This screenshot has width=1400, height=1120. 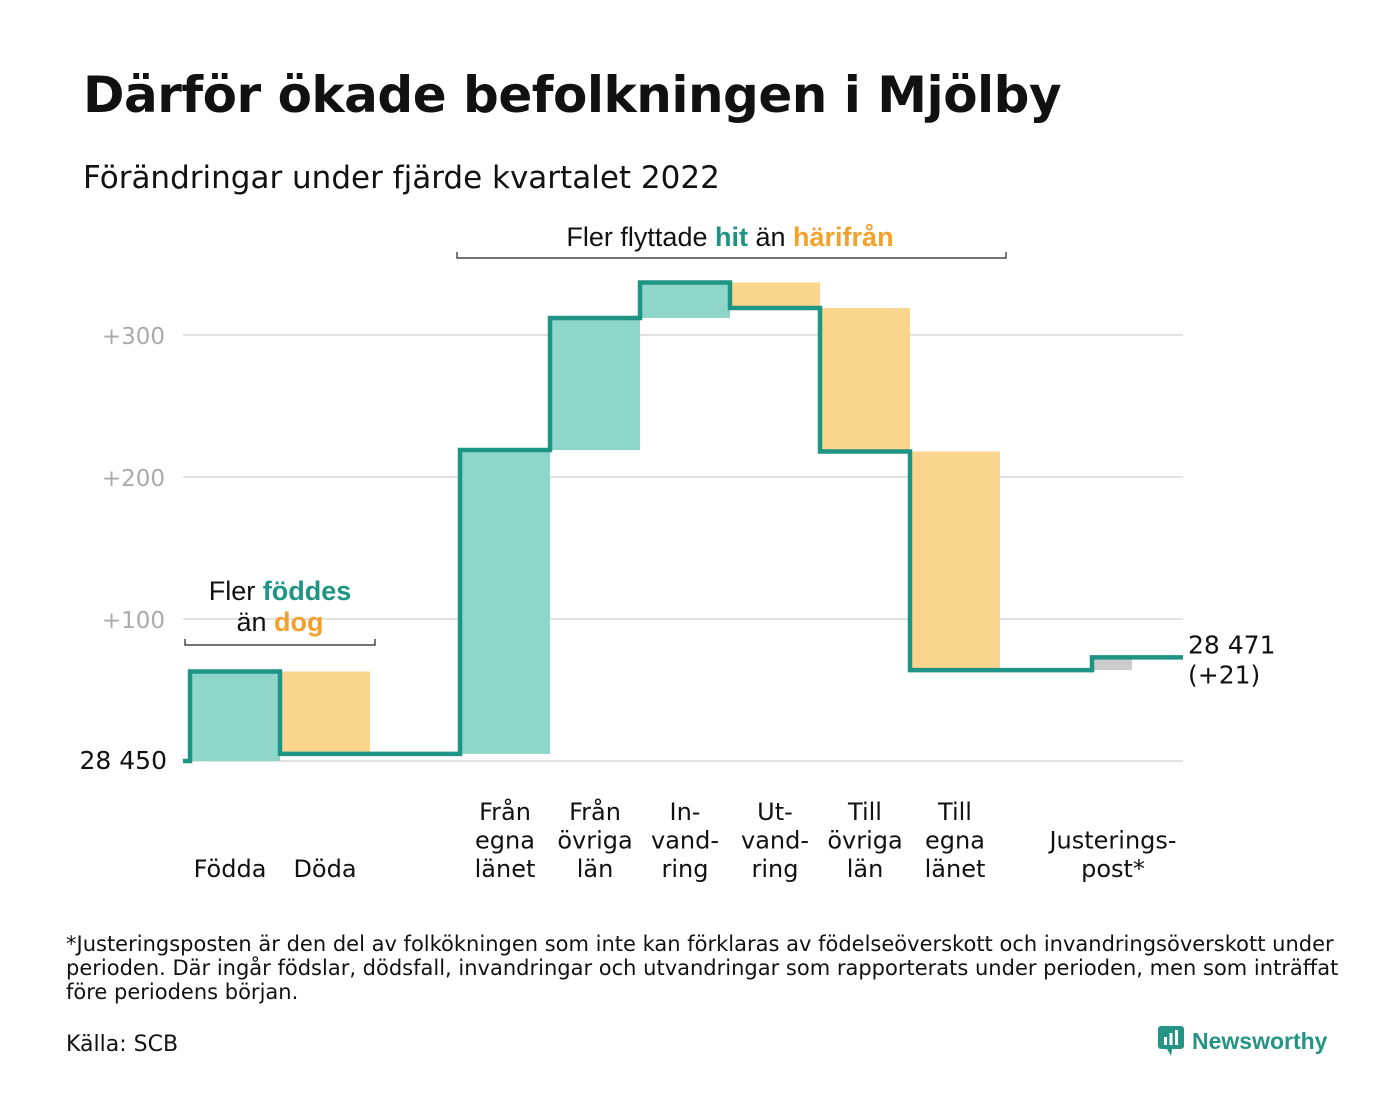 I want to click on end-value-label: 28 471, so click(x=1231, y=644).